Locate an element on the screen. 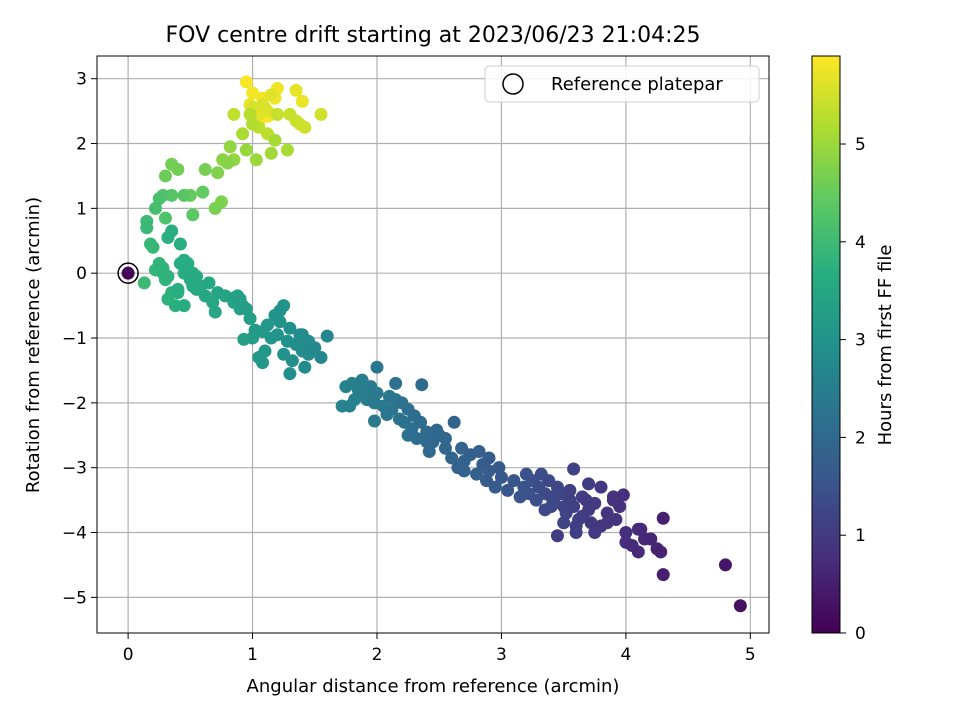 Image resolution: width=960 pixels, height=720 pixels. x-tick-label: 2 is located at coordinates (377, 655).